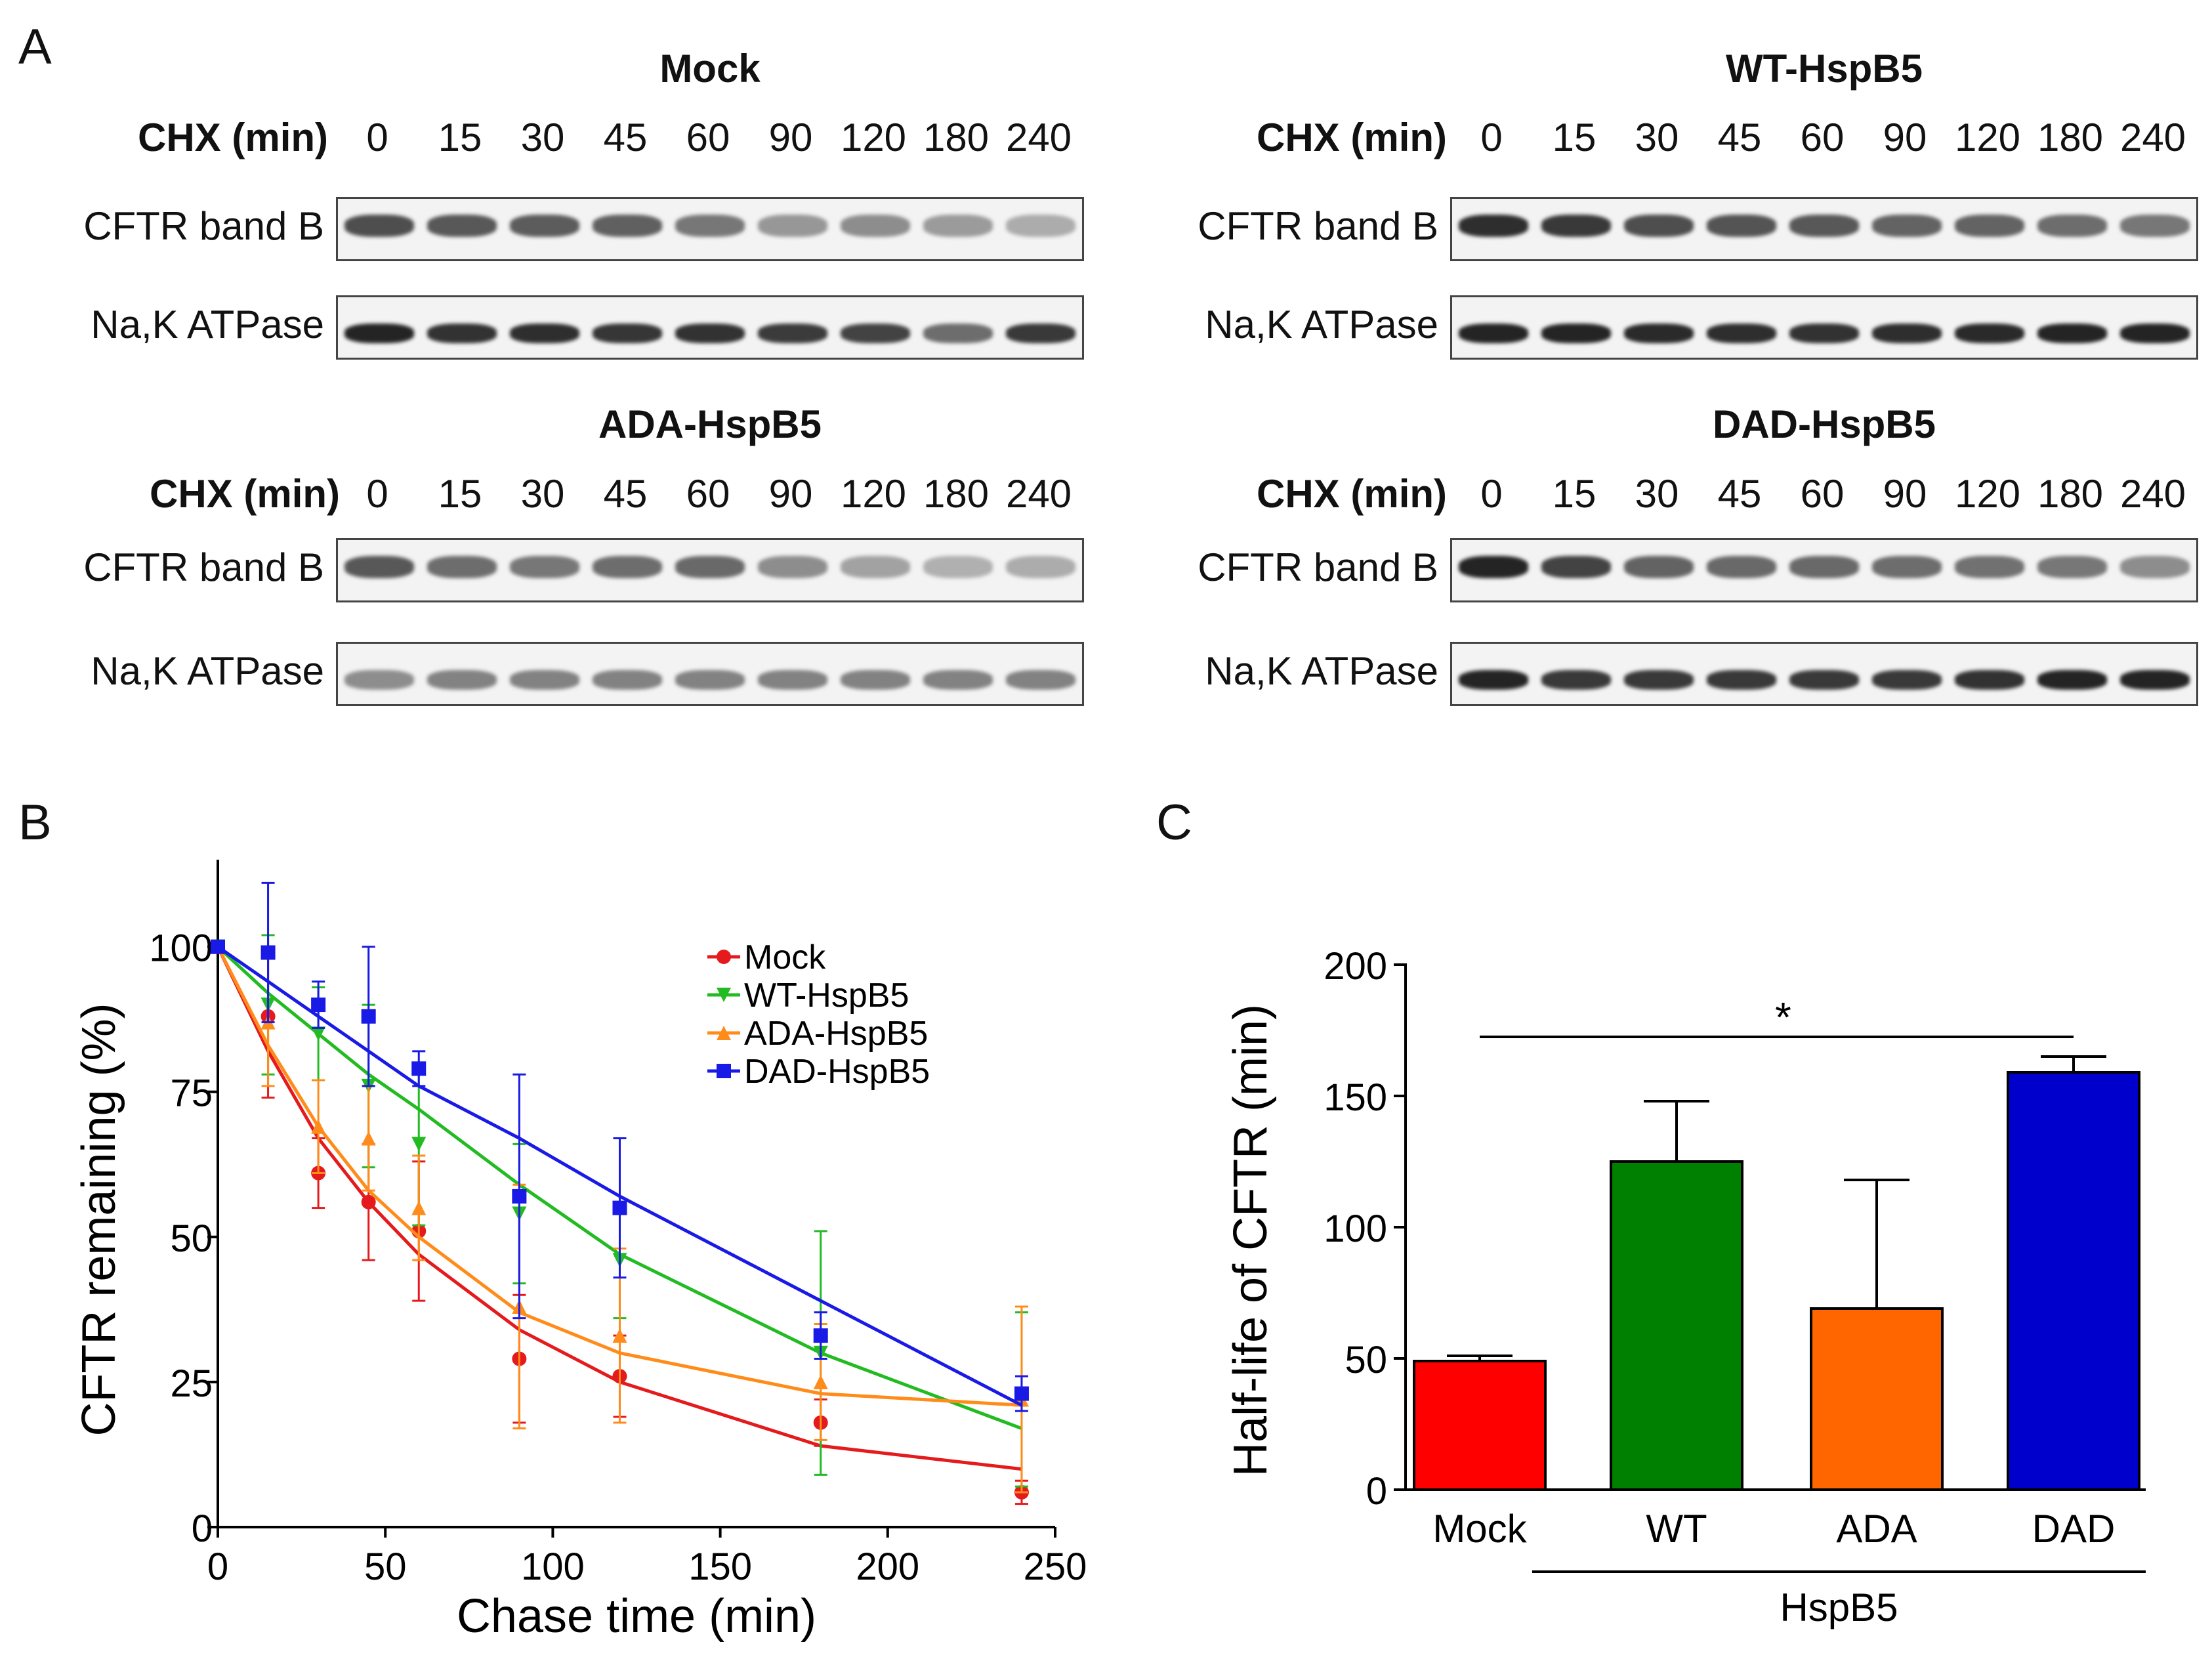 This screenshot has width=2212, height=1659. Describe the element at coordinates (203, 226) in the screenshot. I see `row-label-cftr: CFTR band B` at that location.